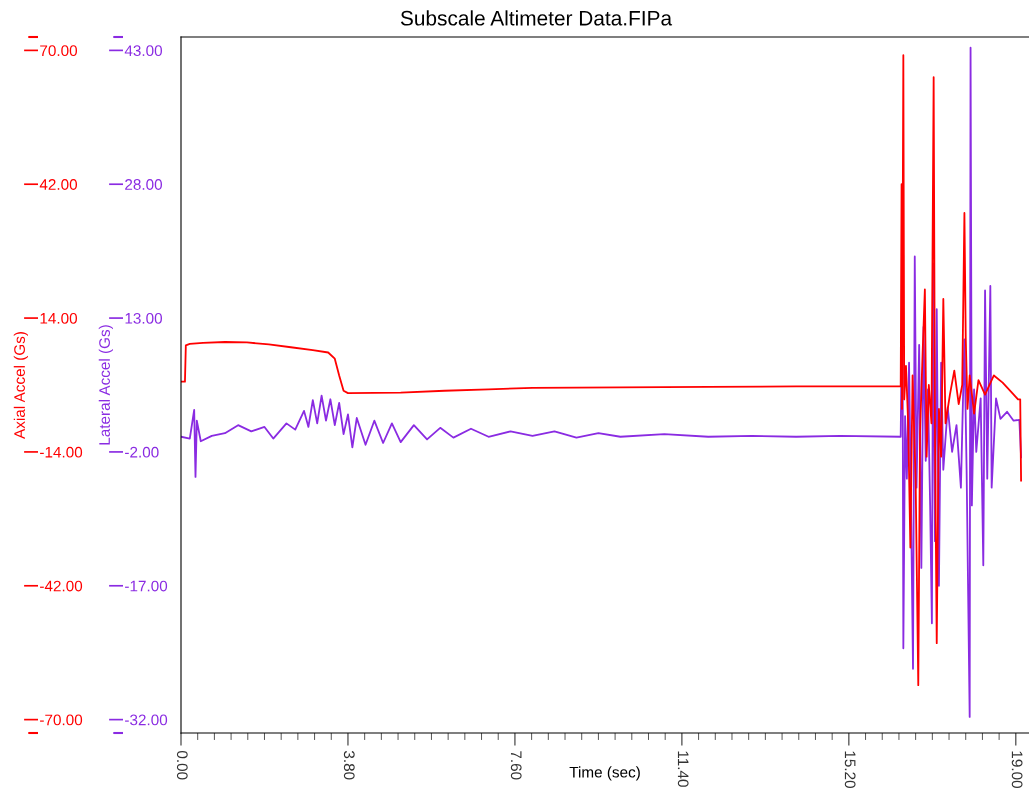 The width and height of the screenshot is (1029, 802). I want to click on y2-tick-label: 13.00, so click(144, 318).